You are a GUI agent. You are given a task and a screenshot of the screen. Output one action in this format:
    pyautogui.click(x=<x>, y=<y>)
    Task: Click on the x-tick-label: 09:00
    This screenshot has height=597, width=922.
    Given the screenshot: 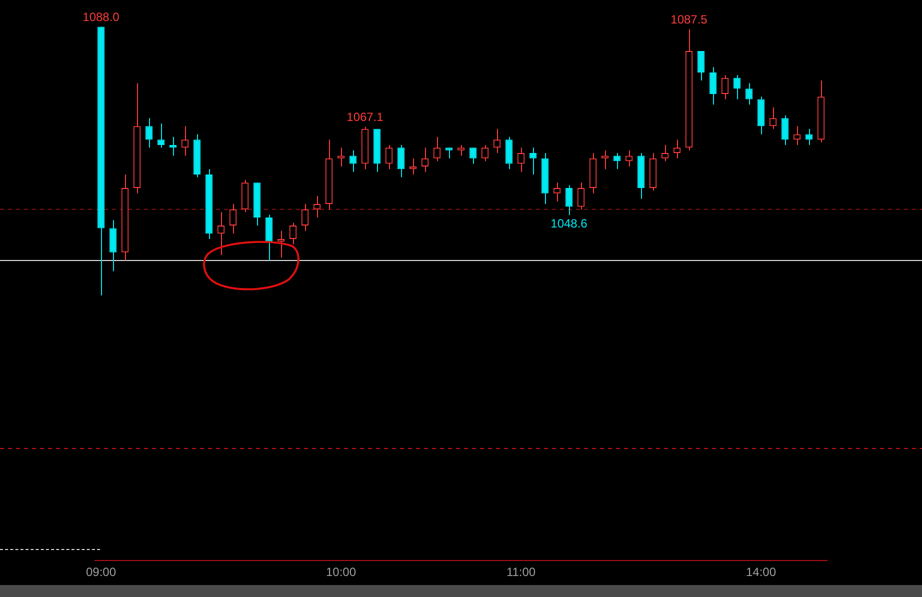 What is the action you would take?
    pyautogui.click(x=101, y=572)
    